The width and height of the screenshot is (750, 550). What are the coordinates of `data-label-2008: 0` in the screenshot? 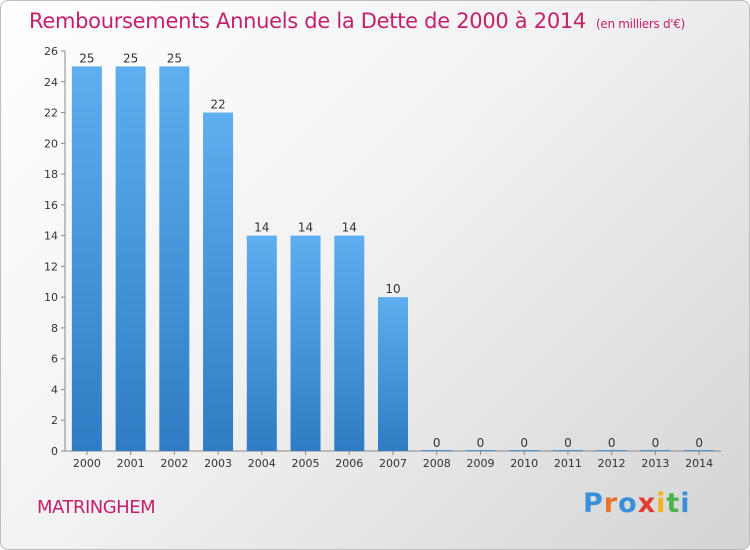 It's located at (437, 443).